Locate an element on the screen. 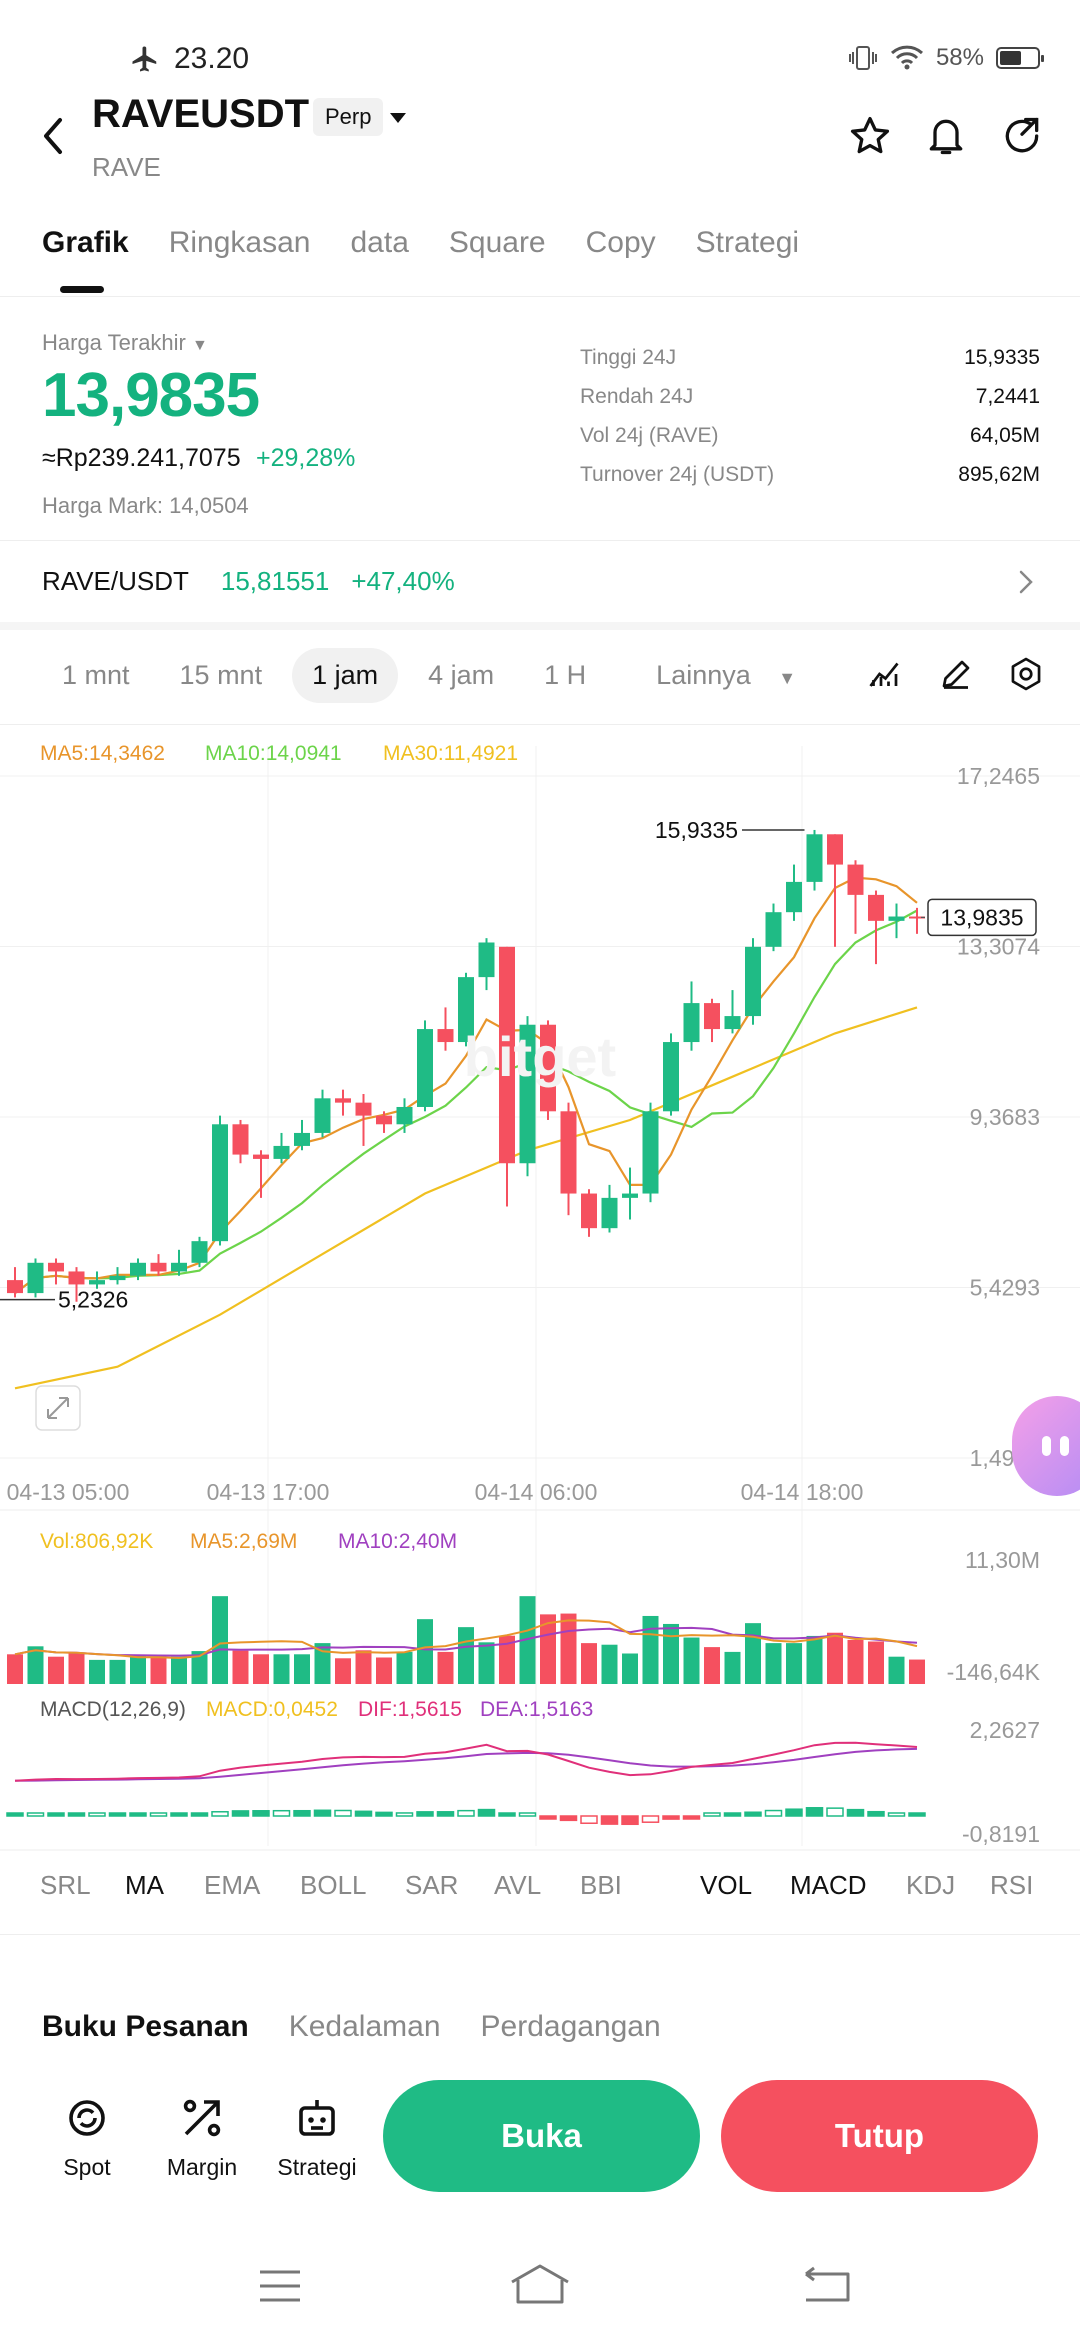 Image resolution: width=1080 pixels, height=2340 pixels. stat-row: Vol 24j (RAVE) 64,05M is located at coordinates (810, 443).